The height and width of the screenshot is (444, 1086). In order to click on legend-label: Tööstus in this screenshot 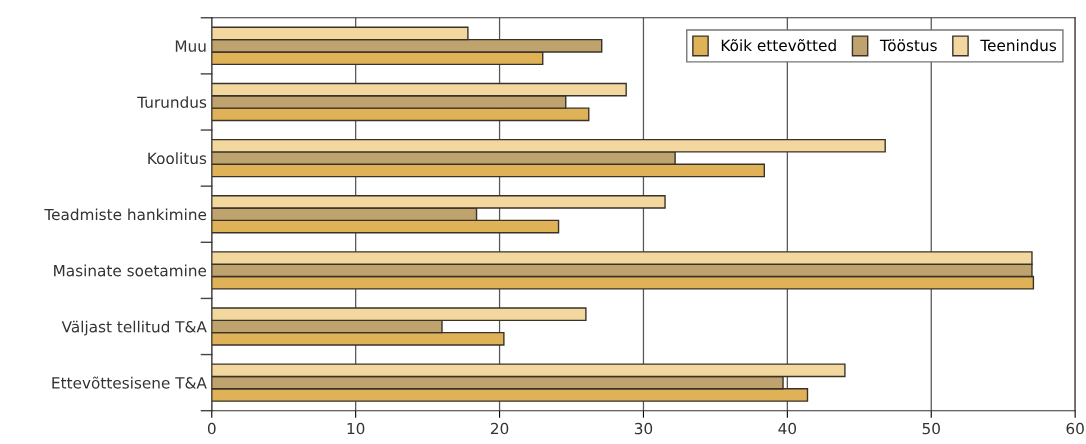, I will do `click(908, 45)`.